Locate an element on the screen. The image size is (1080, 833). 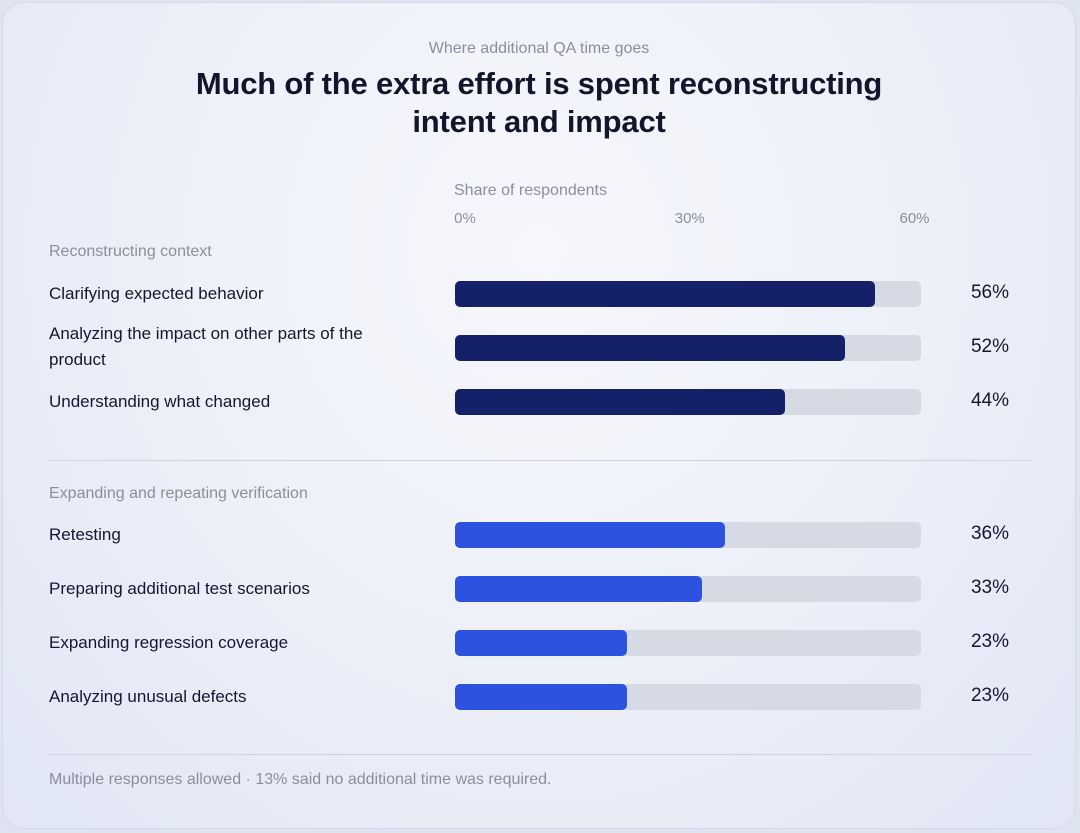
group-label: Reconstructing context is located at coordinates (130, 251).